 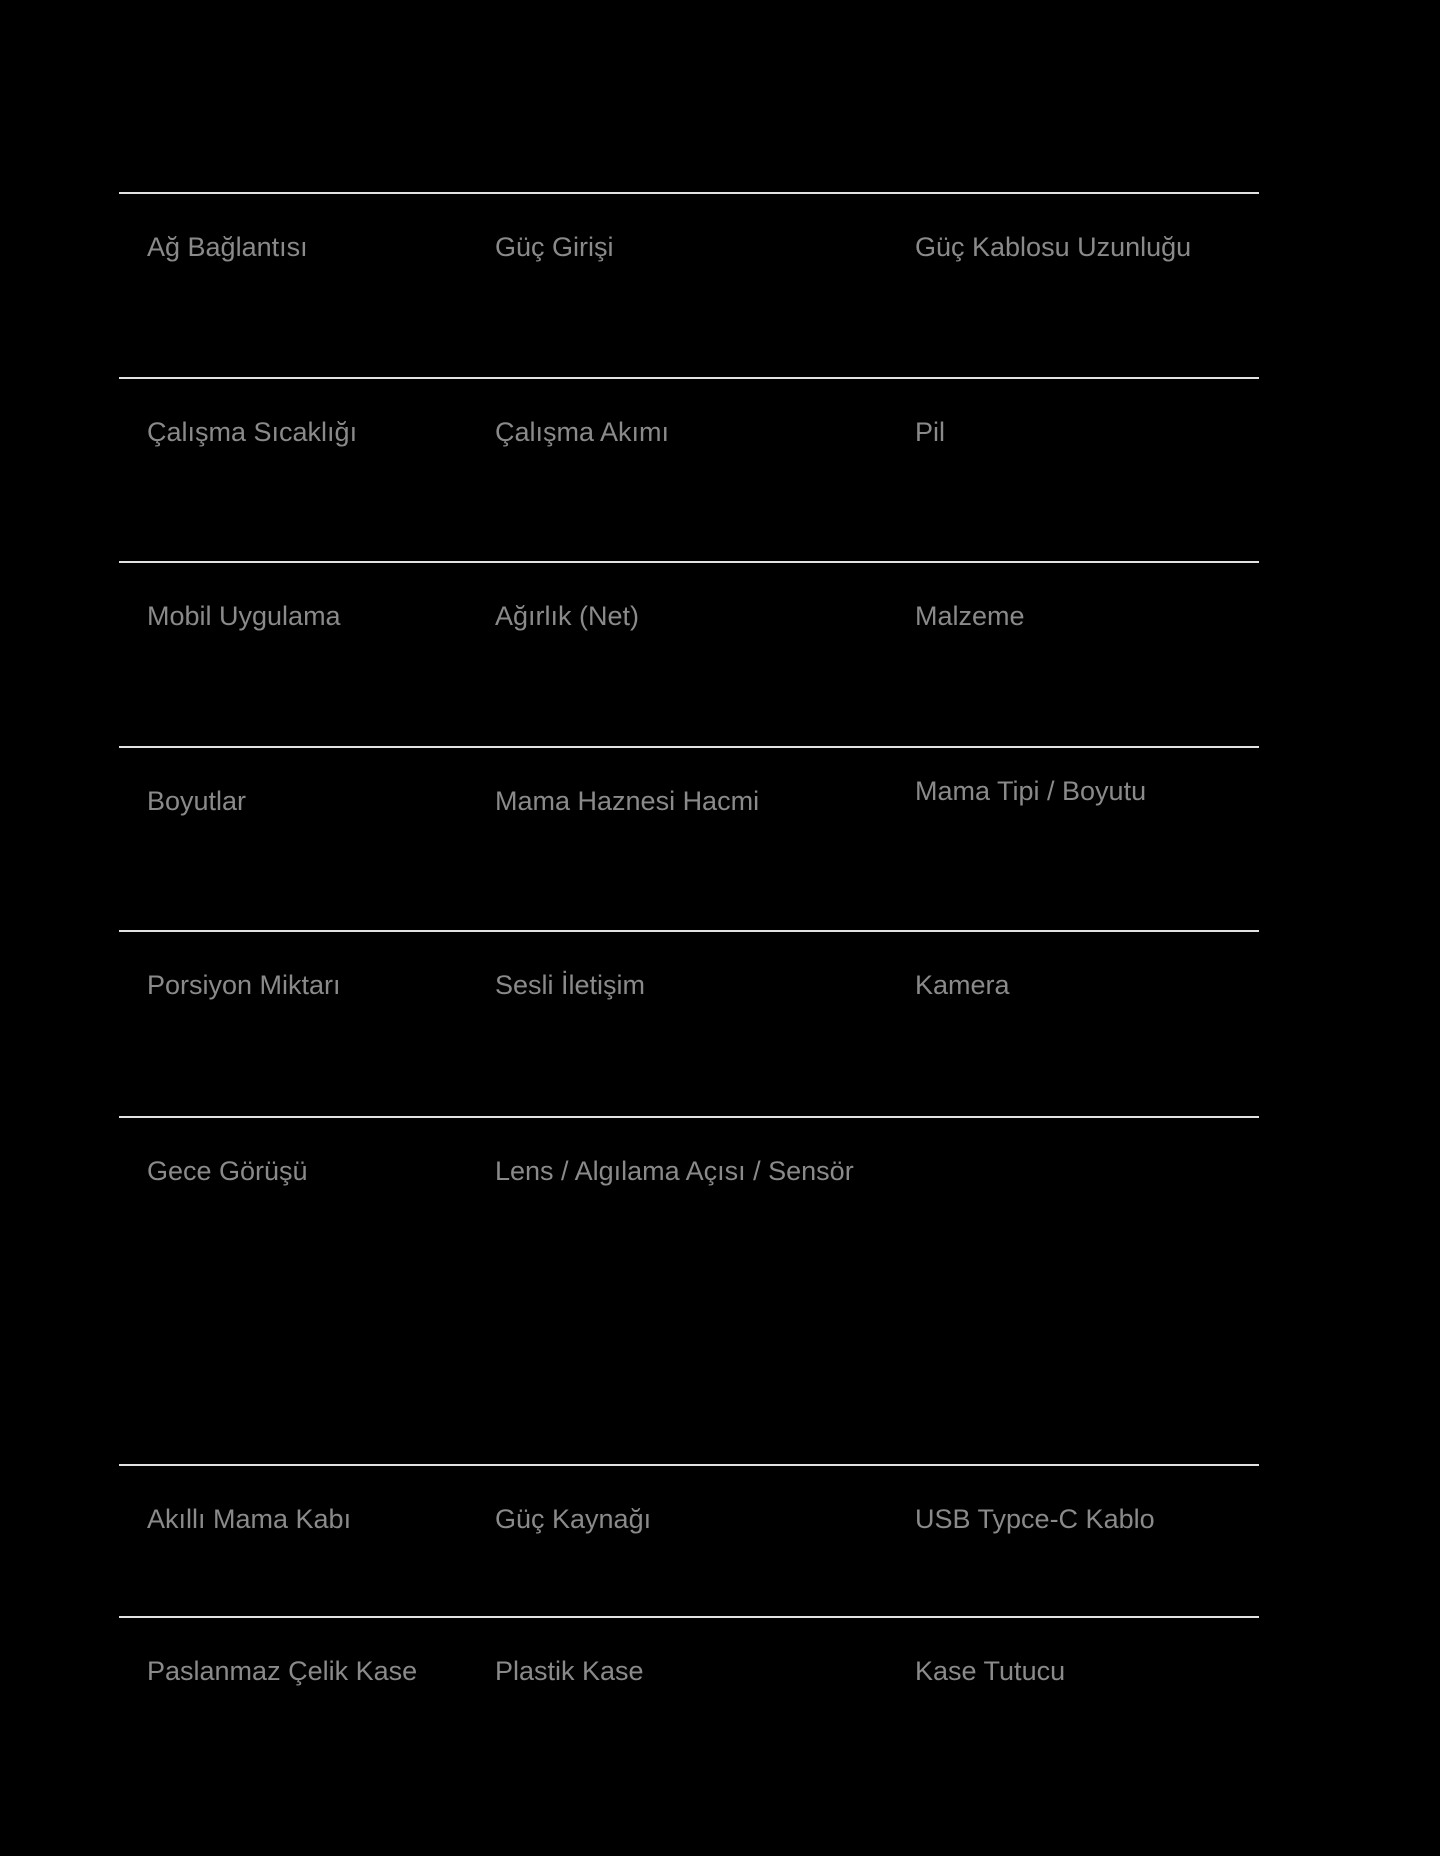 What do you see at coordinates (227, 1171) in the screenshot?
I see `spec-label: Gece Görüşü` at bounding box center [227, 1171].